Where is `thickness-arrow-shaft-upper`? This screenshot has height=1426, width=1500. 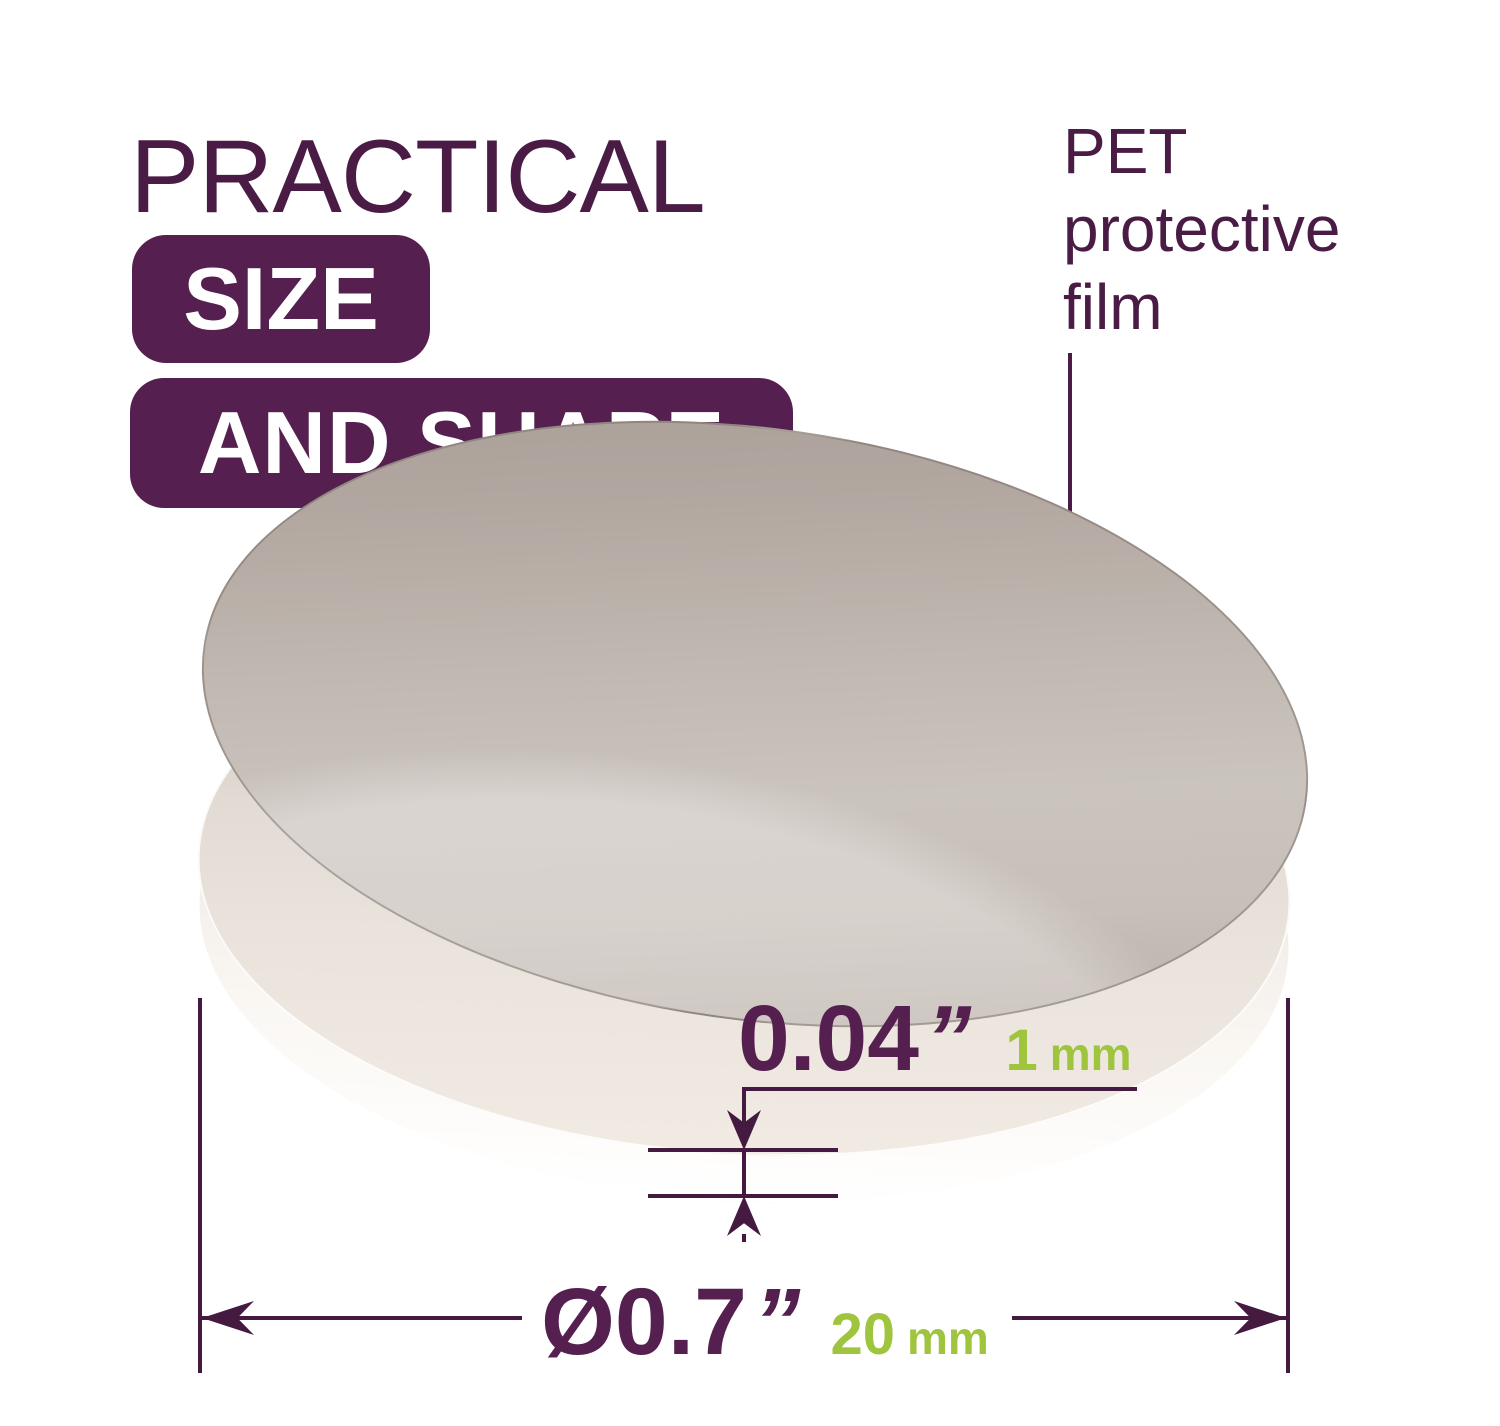
thickness-arrow-shaft-upper is located at coordinates (744, 1106).